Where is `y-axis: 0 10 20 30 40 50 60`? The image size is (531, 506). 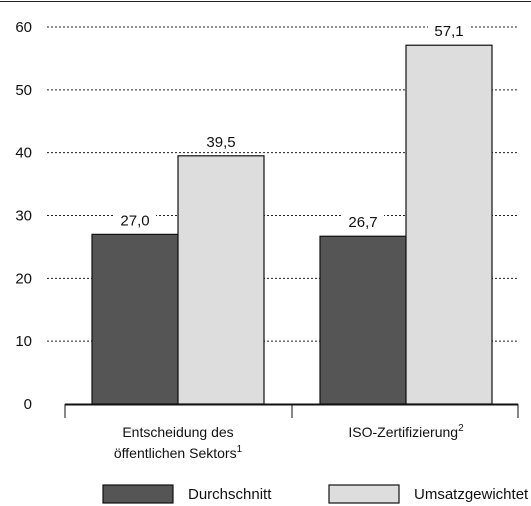
y-axis: 0 10 20 30 40 50 60 is located at coordinates (23, 216).